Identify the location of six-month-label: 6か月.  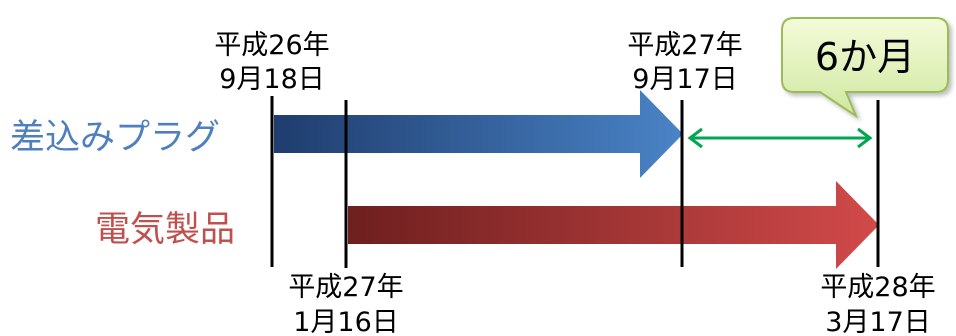
(865, 57).